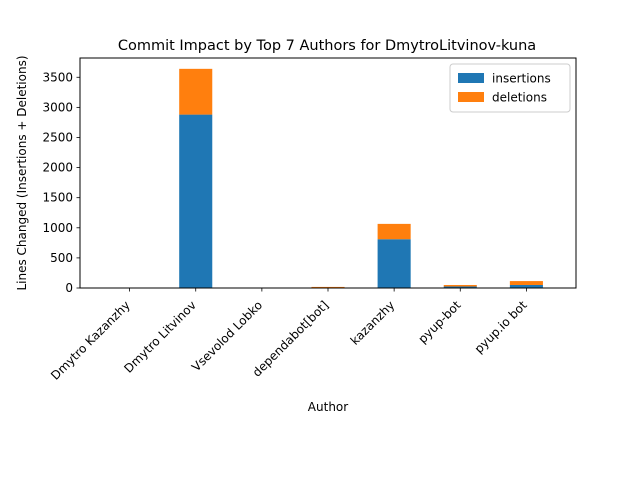 This screenshot has height=480, width=640. I want to click on y-tick-label-4: 2000, so click(57, 168).